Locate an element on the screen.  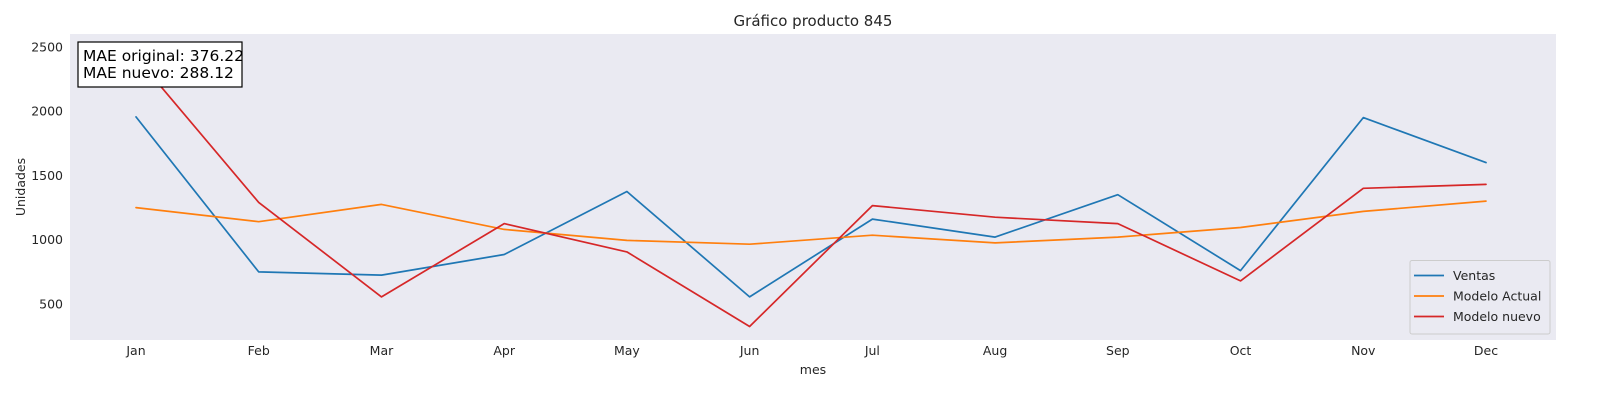
series-line-modelo-actual is located at coordinates (811, 223).